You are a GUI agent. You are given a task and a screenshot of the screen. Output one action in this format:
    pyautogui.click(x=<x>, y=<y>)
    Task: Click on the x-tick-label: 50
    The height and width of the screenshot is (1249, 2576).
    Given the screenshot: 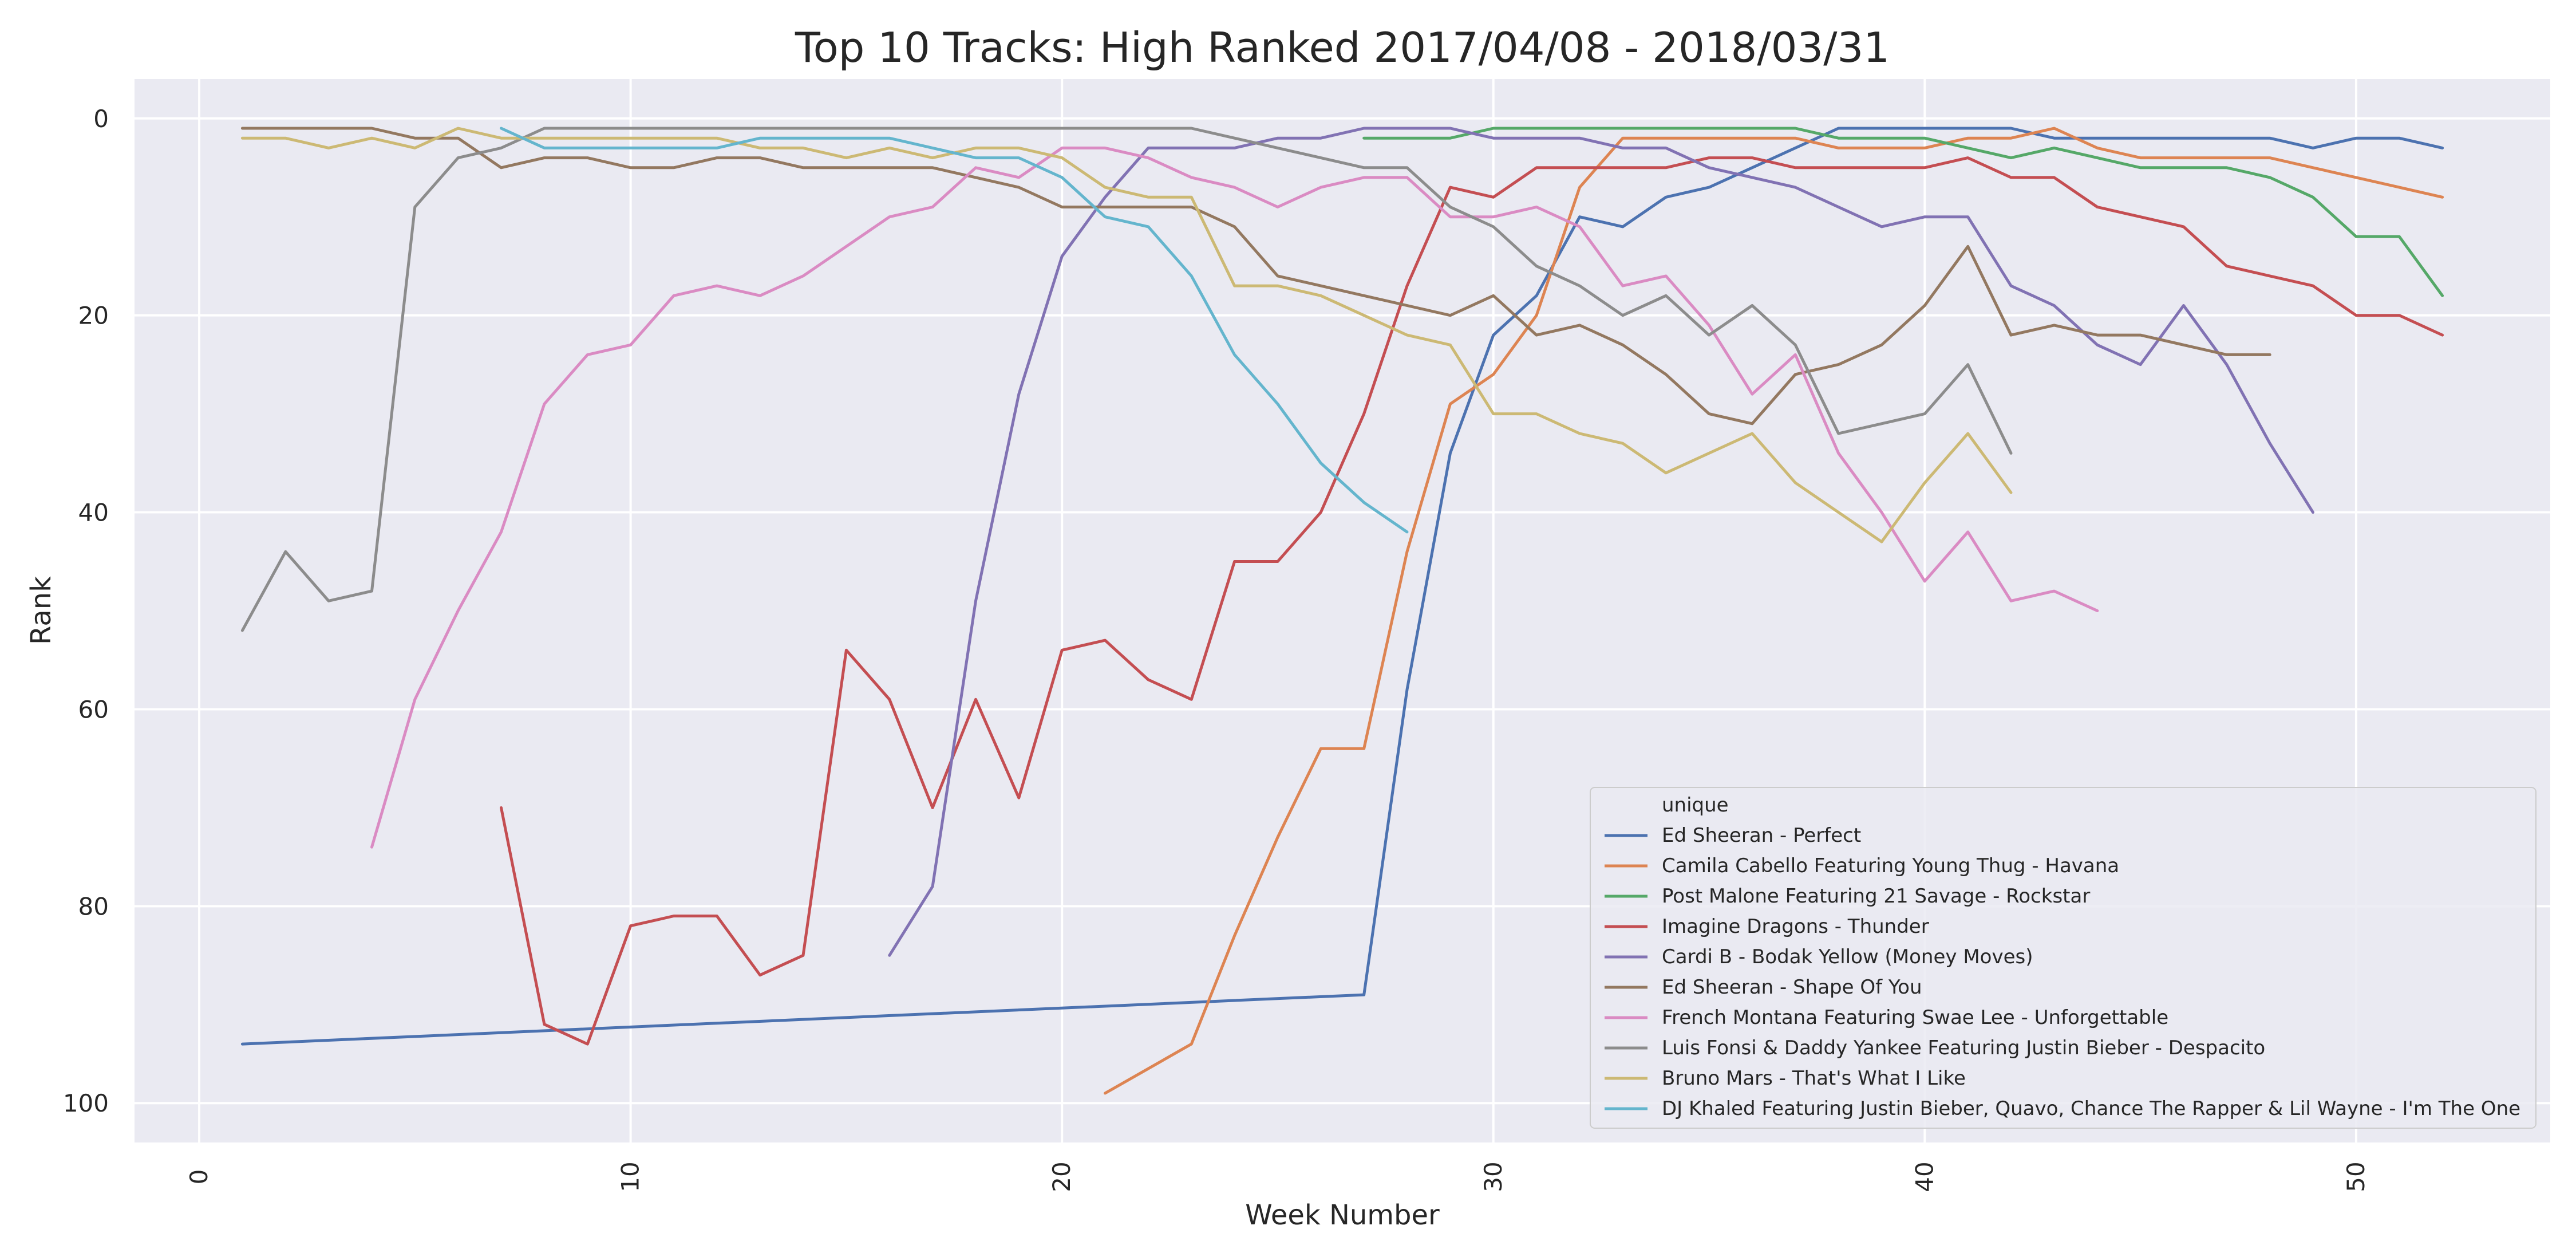 What is the action you would take?
    pyautogui.click(x=2356, y=1176)
    